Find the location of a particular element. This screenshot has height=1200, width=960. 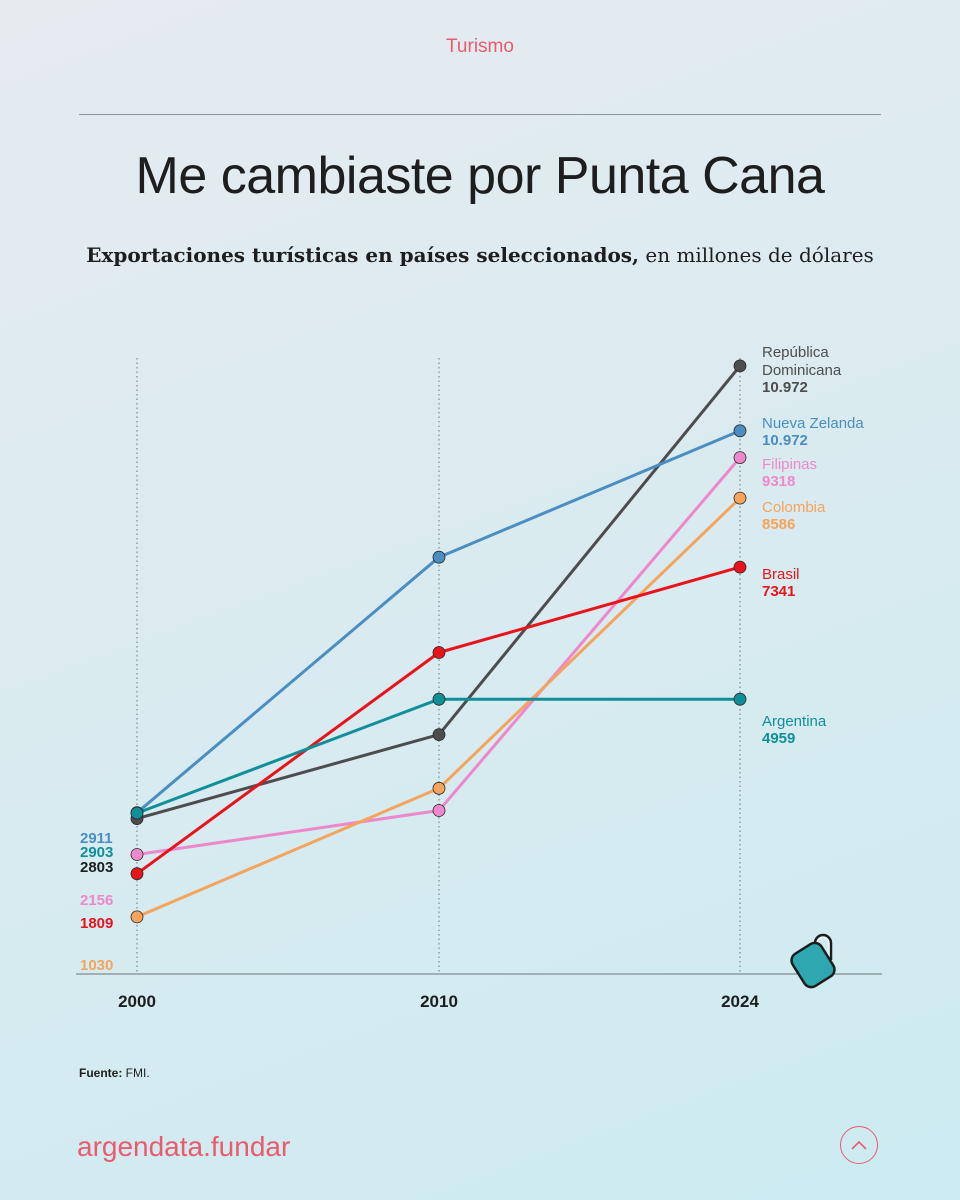

series-end-value-label: 7341 is located at coordinates (778, 591).